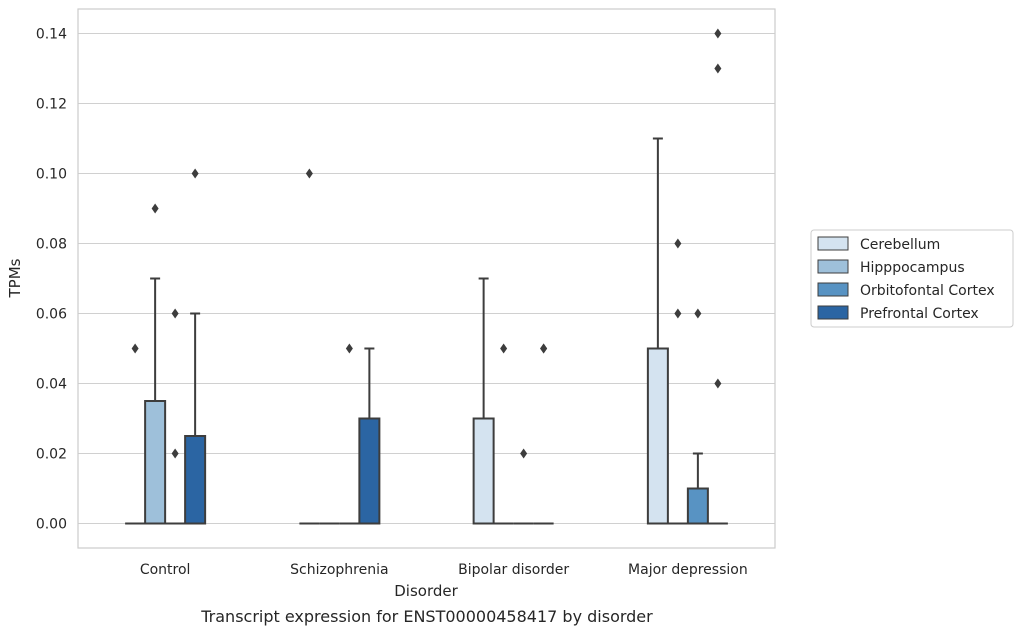 Image resolution: width=1023 pixels, height=634 pixels. Describe the element at coordinates (51, 280) in the screenshot. I see `y-axis-ticks: 0.00 0.02 0.04 0.06 0.08 0.10 0.12 0.14` at that location.